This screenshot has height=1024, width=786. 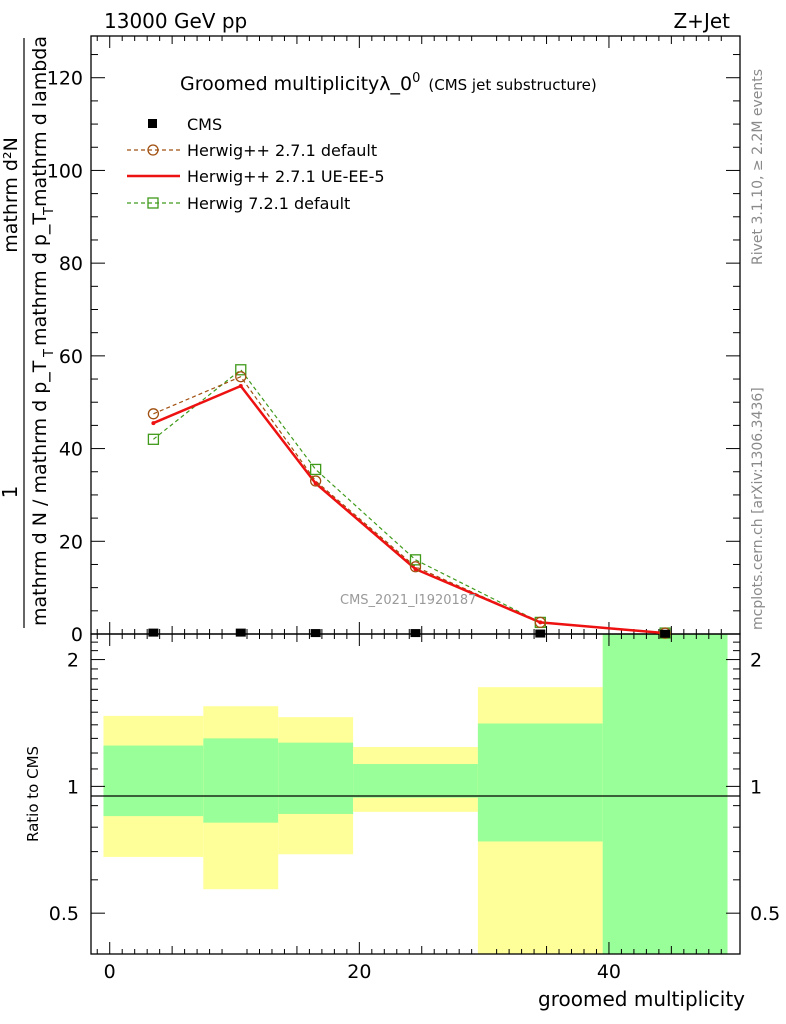 I want to click on ylabel-lower-text: mathrm d N / mathrm d p_T, so click(x=40, y=493).